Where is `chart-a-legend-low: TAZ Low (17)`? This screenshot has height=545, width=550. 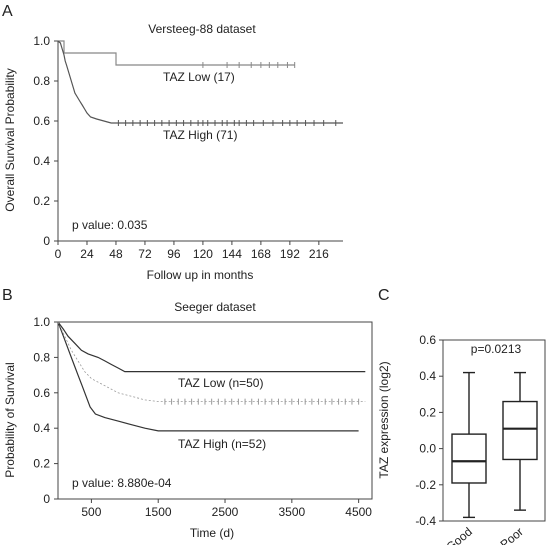
chart-a-legend-low: TAZ Low (17) is located at coordinates (199, 77).